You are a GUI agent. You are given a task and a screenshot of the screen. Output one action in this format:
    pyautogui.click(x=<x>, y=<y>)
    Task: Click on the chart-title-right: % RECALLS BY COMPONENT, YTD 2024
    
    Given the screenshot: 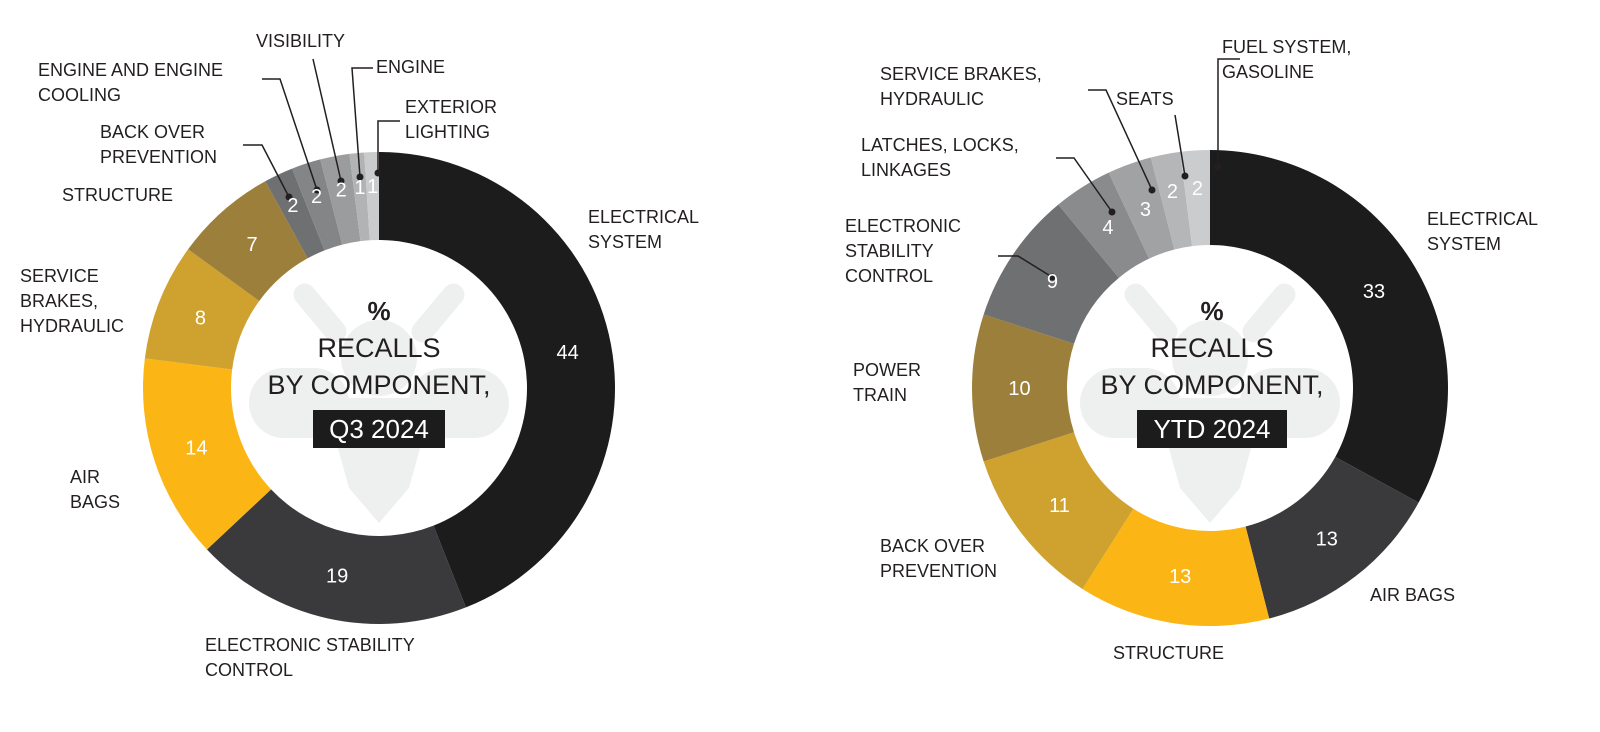 What is the action you would take?
    pyautogui.click(x=1212, y=370)
    